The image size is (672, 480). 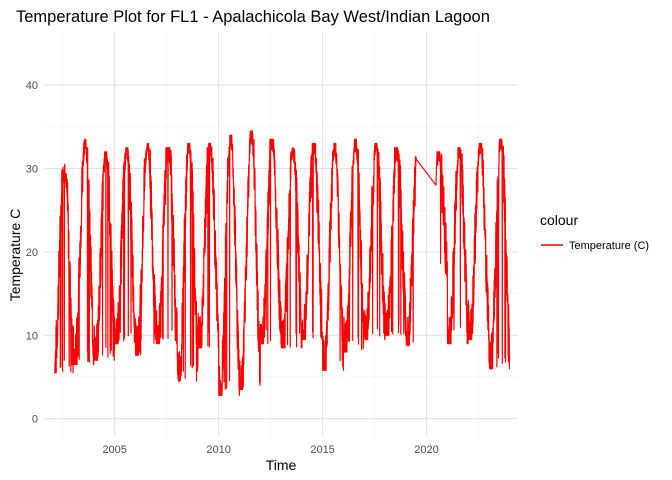 What do you see at coordinates (15, 255) in the screenshot?
I see `y-axis-title: Temperature C` at bounding box center [15, 255].